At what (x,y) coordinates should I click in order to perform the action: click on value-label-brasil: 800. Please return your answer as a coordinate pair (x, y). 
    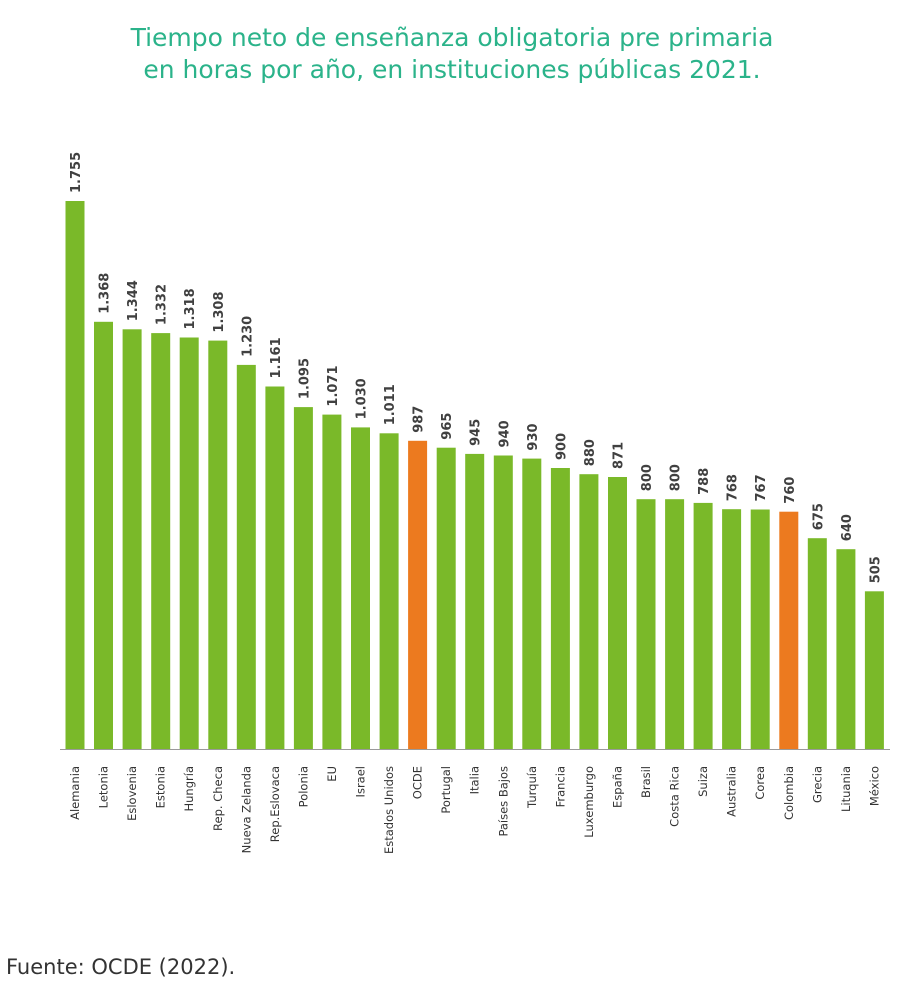
    Looking at the image, I should click on (647, 477).